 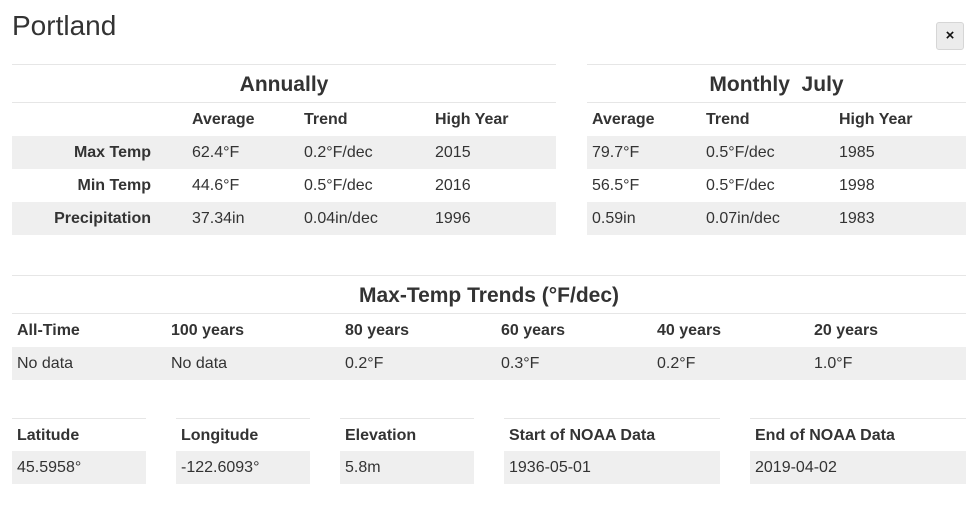 I want to click on trends-title: Max-Temp Trends (°F/dec), so click(x=489, y=294).